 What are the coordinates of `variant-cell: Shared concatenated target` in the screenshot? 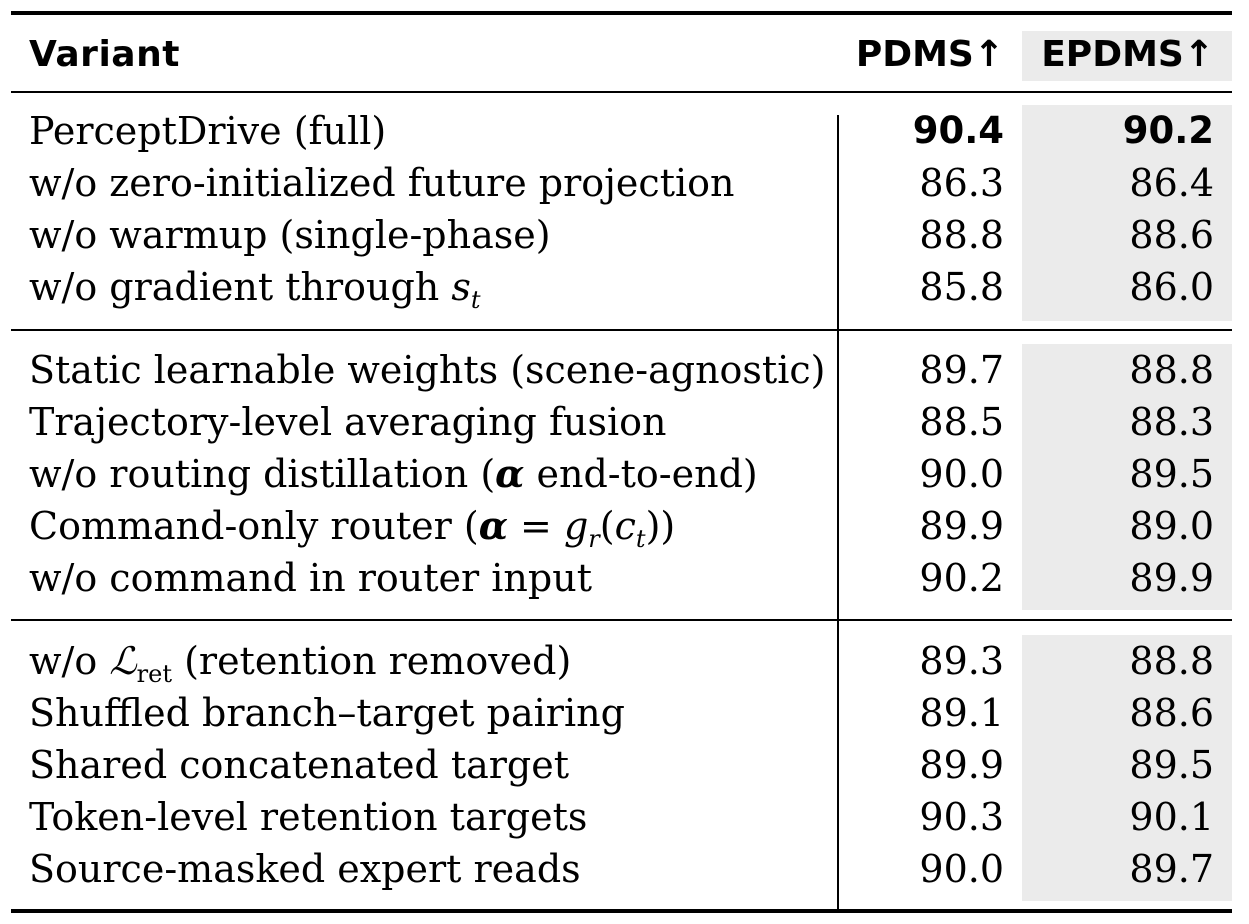 It's located at (299, 765).